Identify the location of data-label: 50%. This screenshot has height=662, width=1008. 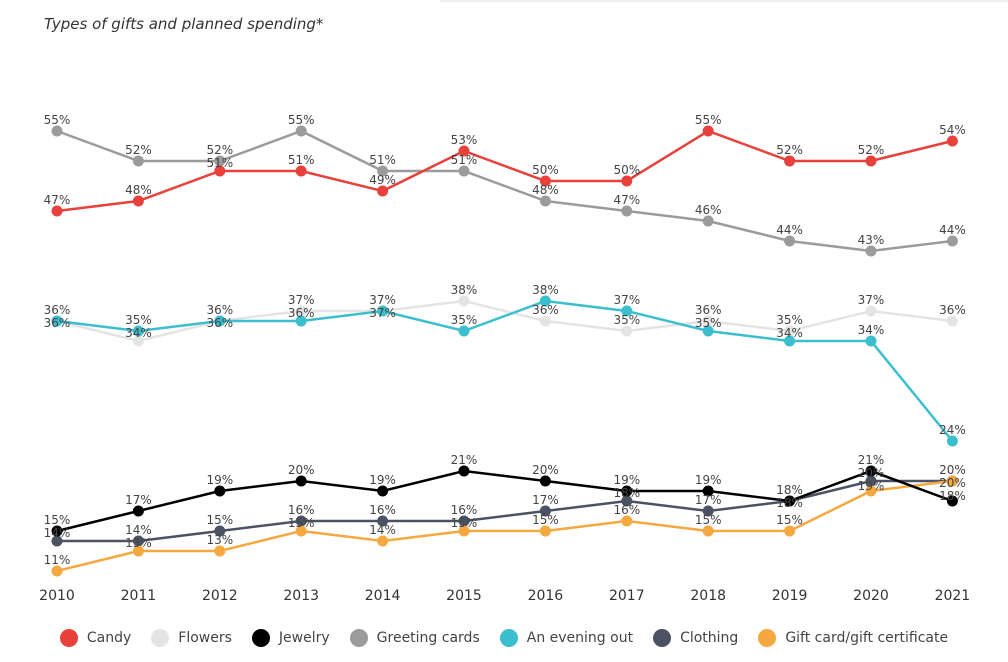
(545, 170).